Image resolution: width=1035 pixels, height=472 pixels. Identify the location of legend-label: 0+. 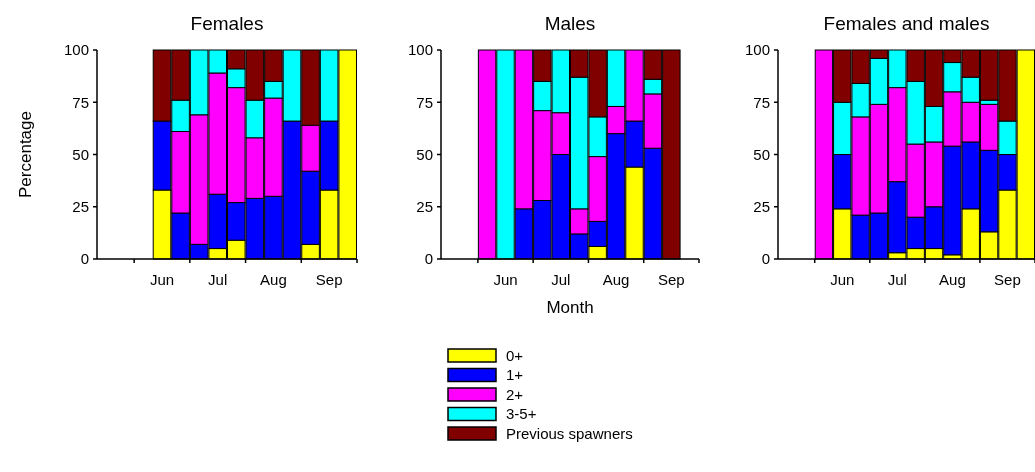
(515, 355).